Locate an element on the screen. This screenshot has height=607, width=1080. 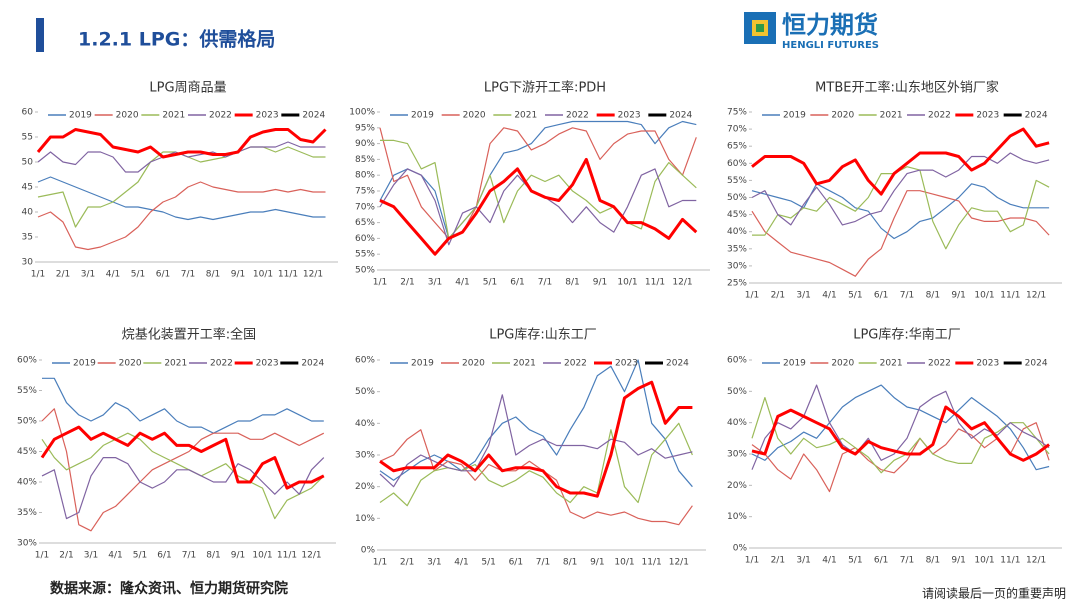
y-tick-label: 50 is located at coordinates (28, 163).